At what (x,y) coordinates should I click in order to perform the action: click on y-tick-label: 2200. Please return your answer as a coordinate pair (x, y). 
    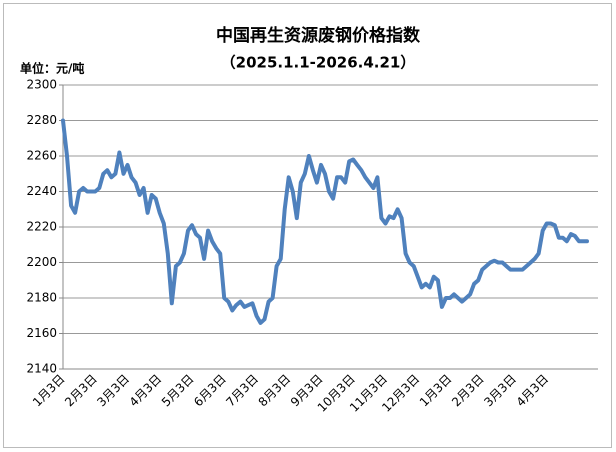
    Looking at the image, I should click on (41, 262).